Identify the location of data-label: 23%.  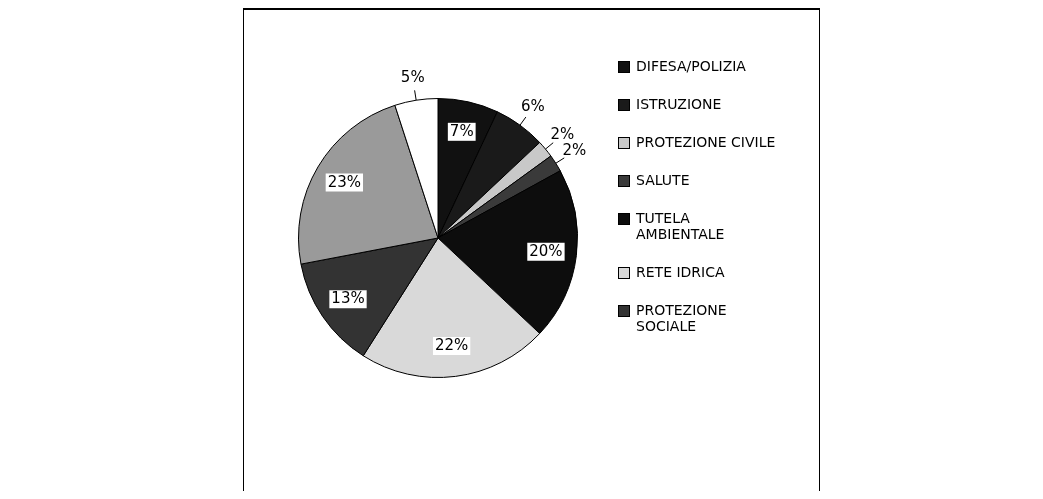
(344, 181).